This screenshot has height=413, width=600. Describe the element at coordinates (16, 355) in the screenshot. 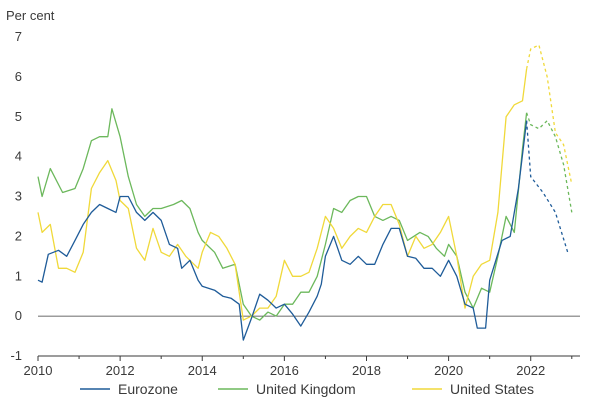

I see `y-tick-label: -1` at that location.